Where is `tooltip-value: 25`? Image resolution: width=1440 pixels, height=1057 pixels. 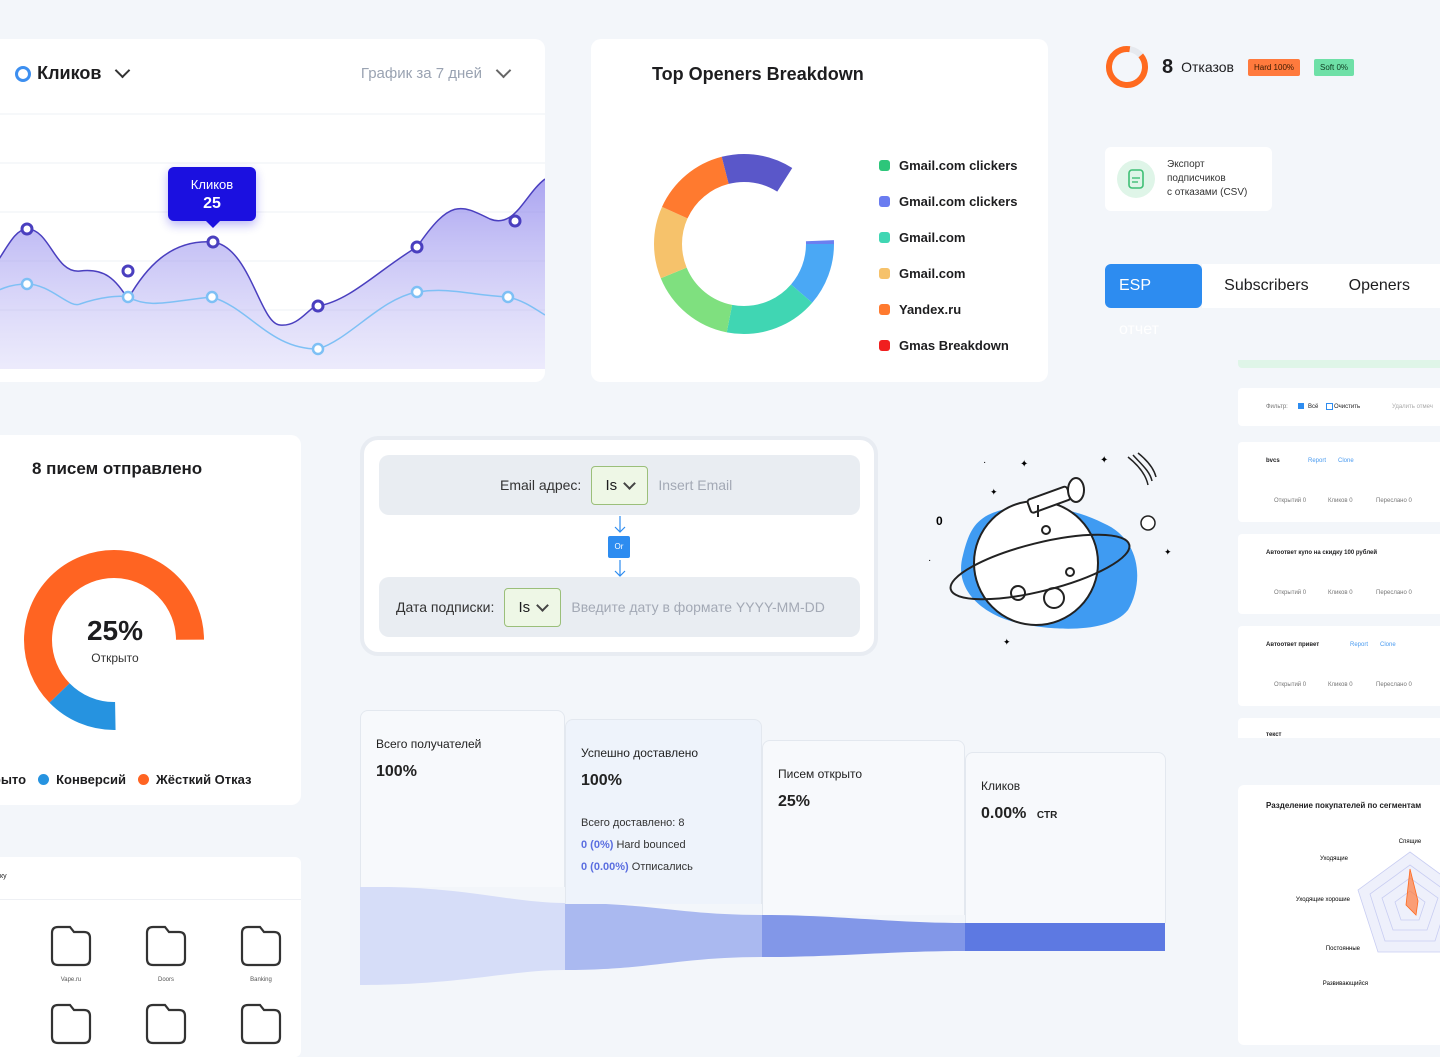 tooltip-value: 25 is located at coordinates (212, 203).